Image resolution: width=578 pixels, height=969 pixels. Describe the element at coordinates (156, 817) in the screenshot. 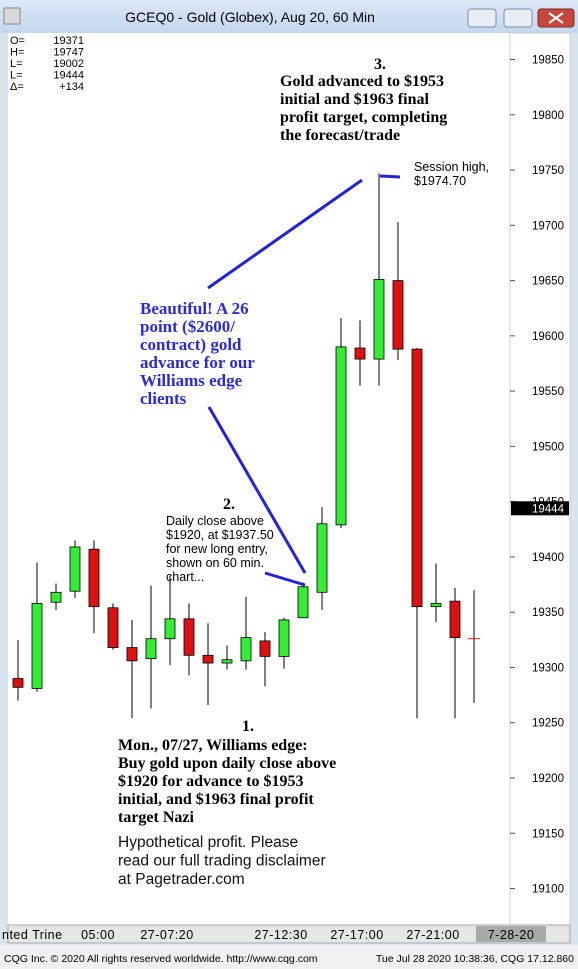

I see `annotation-text: target Nazi` at that location.